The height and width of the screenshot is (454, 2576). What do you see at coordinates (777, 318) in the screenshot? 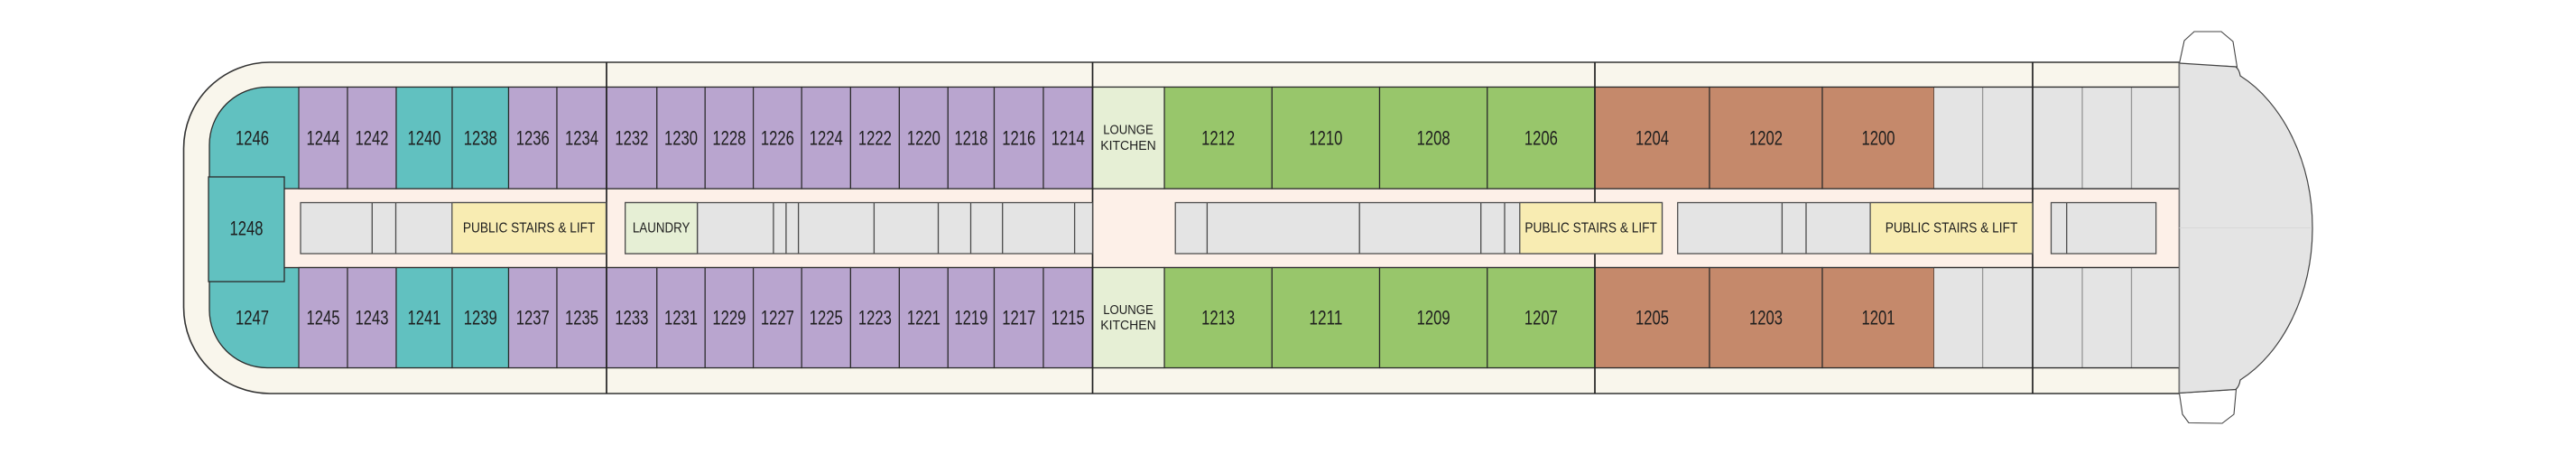
I see `svg-text: 1227` at bounding box center [777, 318].